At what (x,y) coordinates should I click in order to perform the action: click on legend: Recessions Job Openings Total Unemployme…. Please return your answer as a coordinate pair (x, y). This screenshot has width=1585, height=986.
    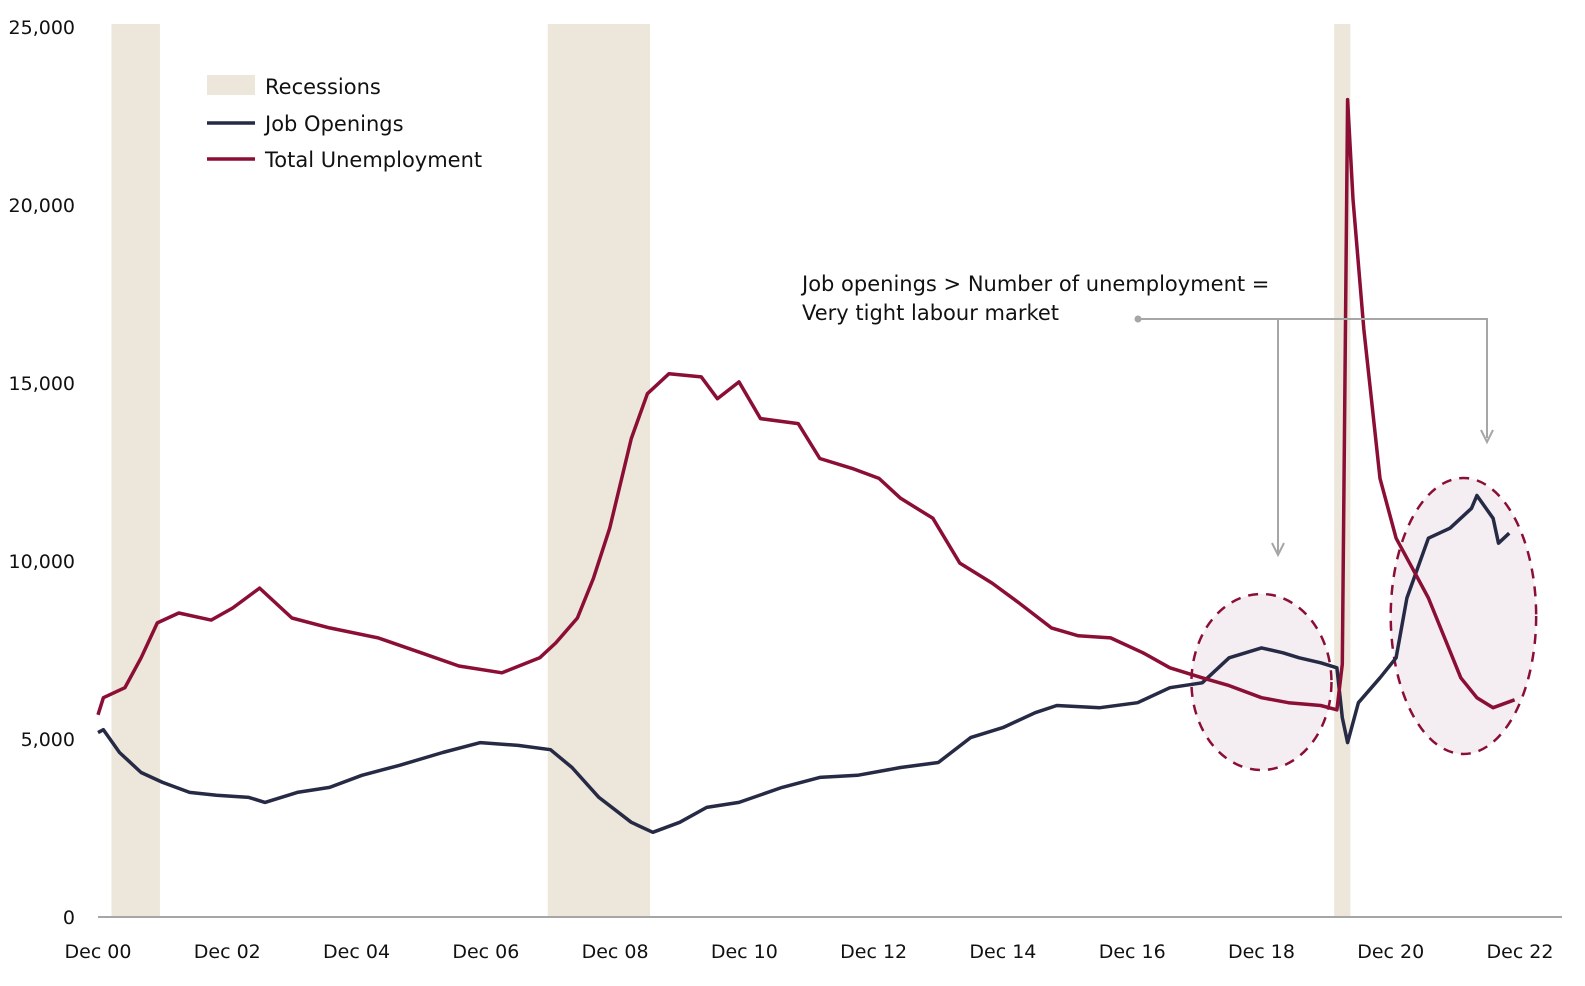
    Looking at the image, I should click on (344, 123).